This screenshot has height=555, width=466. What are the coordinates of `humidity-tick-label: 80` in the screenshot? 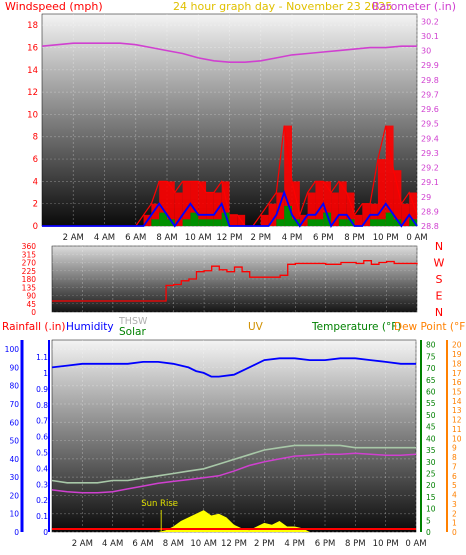 It's located at (14, 386).